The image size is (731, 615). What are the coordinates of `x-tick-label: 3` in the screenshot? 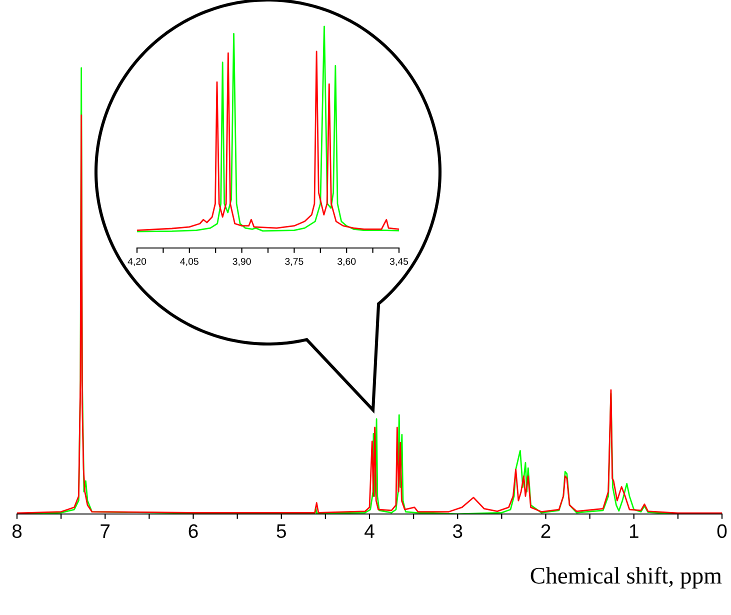 It's located at (457, 531).